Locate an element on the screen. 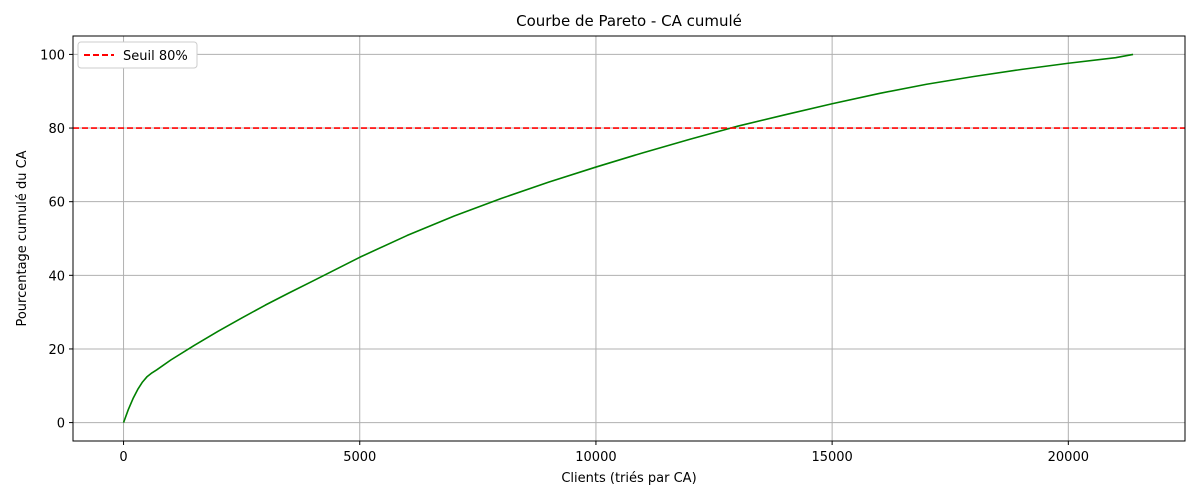 The image size is (1200, 500). chart-title: Courbe de Pareto - CA cumulé is located at coordinates (629, 21).